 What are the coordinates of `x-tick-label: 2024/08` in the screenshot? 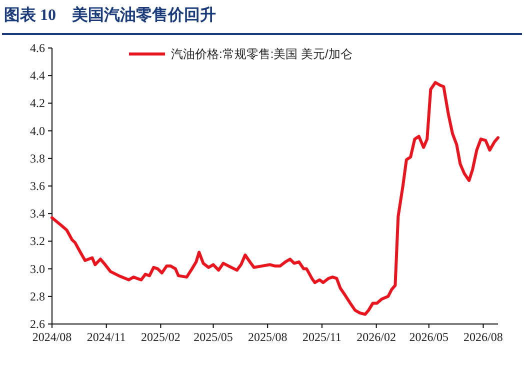 It's located at (52, 337).